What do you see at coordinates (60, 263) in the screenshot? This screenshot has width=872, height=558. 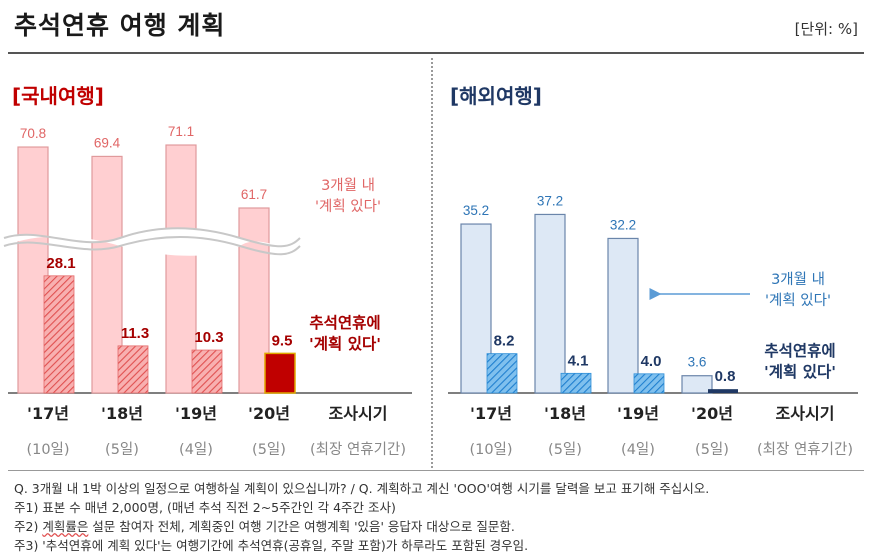 I see `inner-bar-value-label: 28.1` at bounding box center [60, 263].